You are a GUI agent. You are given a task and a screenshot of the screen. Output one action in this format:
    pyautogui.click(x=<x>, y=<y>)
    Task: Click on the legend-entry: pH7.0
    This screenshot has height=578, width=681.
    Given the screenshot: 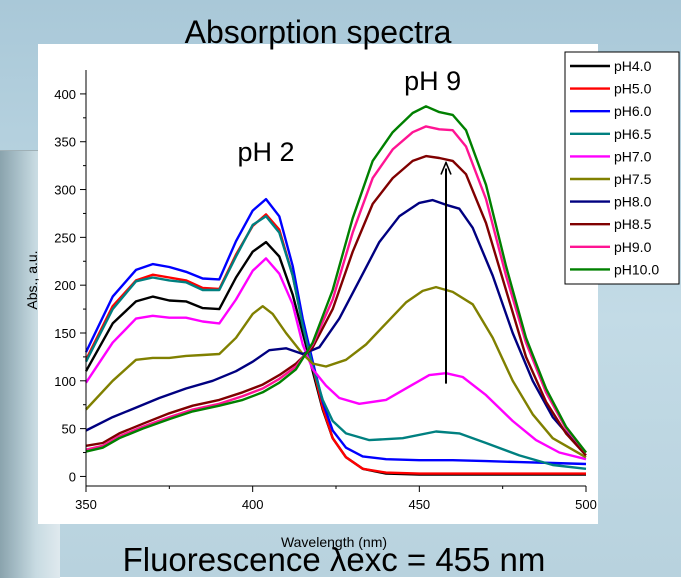 What is the action you would take?
    pyautogui.click(x=633, y=156)
    